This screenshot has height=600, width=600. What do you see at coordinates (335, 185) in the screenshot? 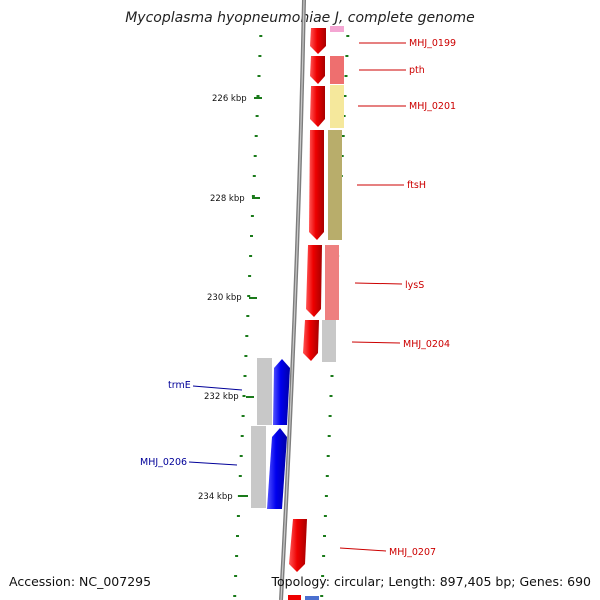
I see `cog-block-ftsH` at bounding box center [335, 185].